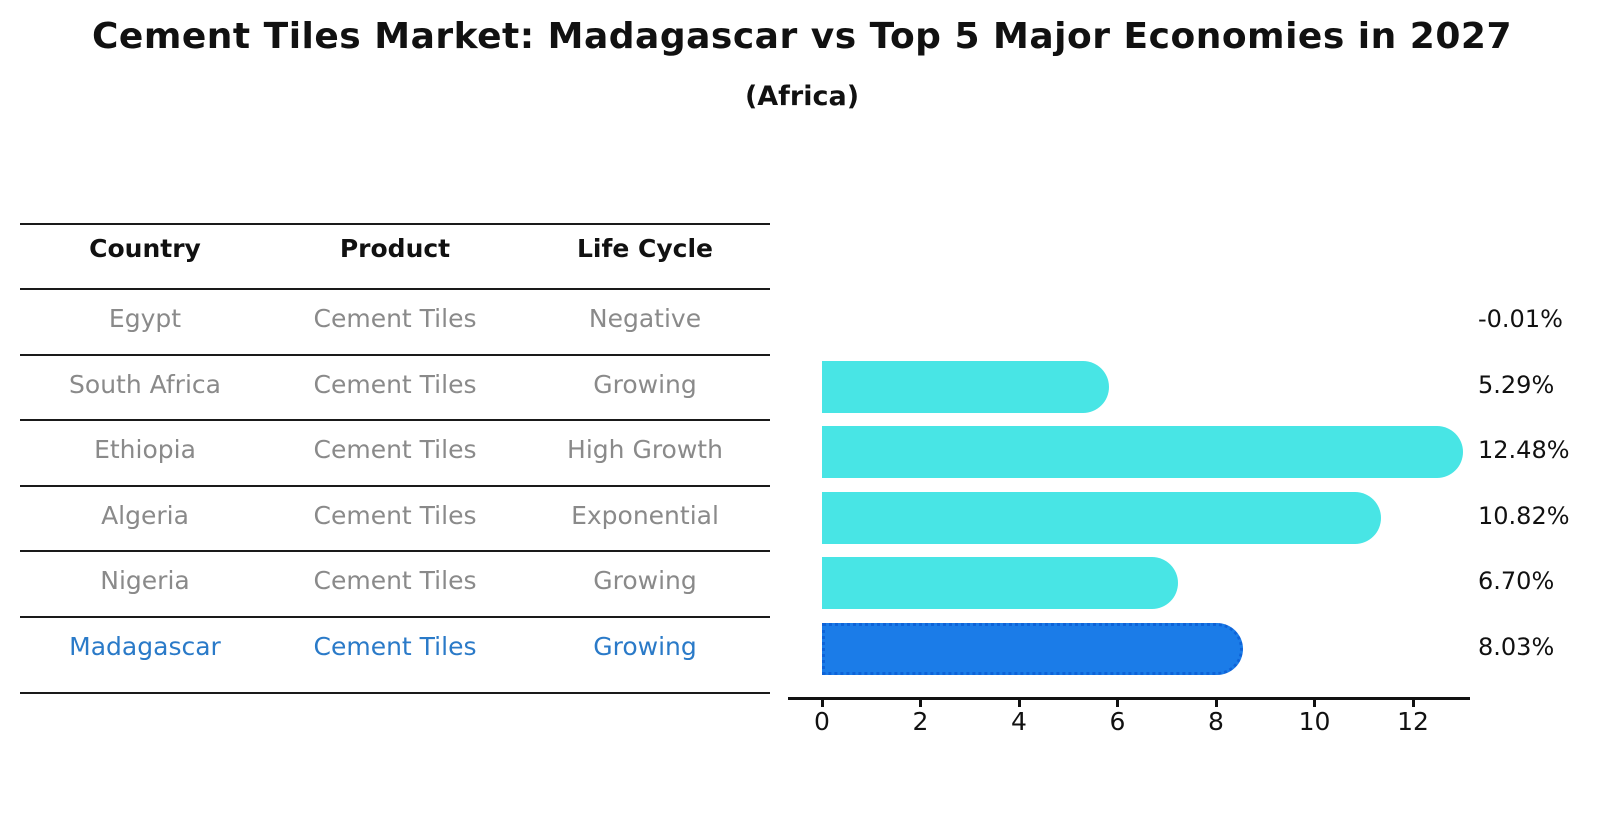 This screenshot has height=823, width=1604. Describe the element at coordinates (645, 449) in the screenshot. I see `table-cell-life-cycle: High Growth` at that location.